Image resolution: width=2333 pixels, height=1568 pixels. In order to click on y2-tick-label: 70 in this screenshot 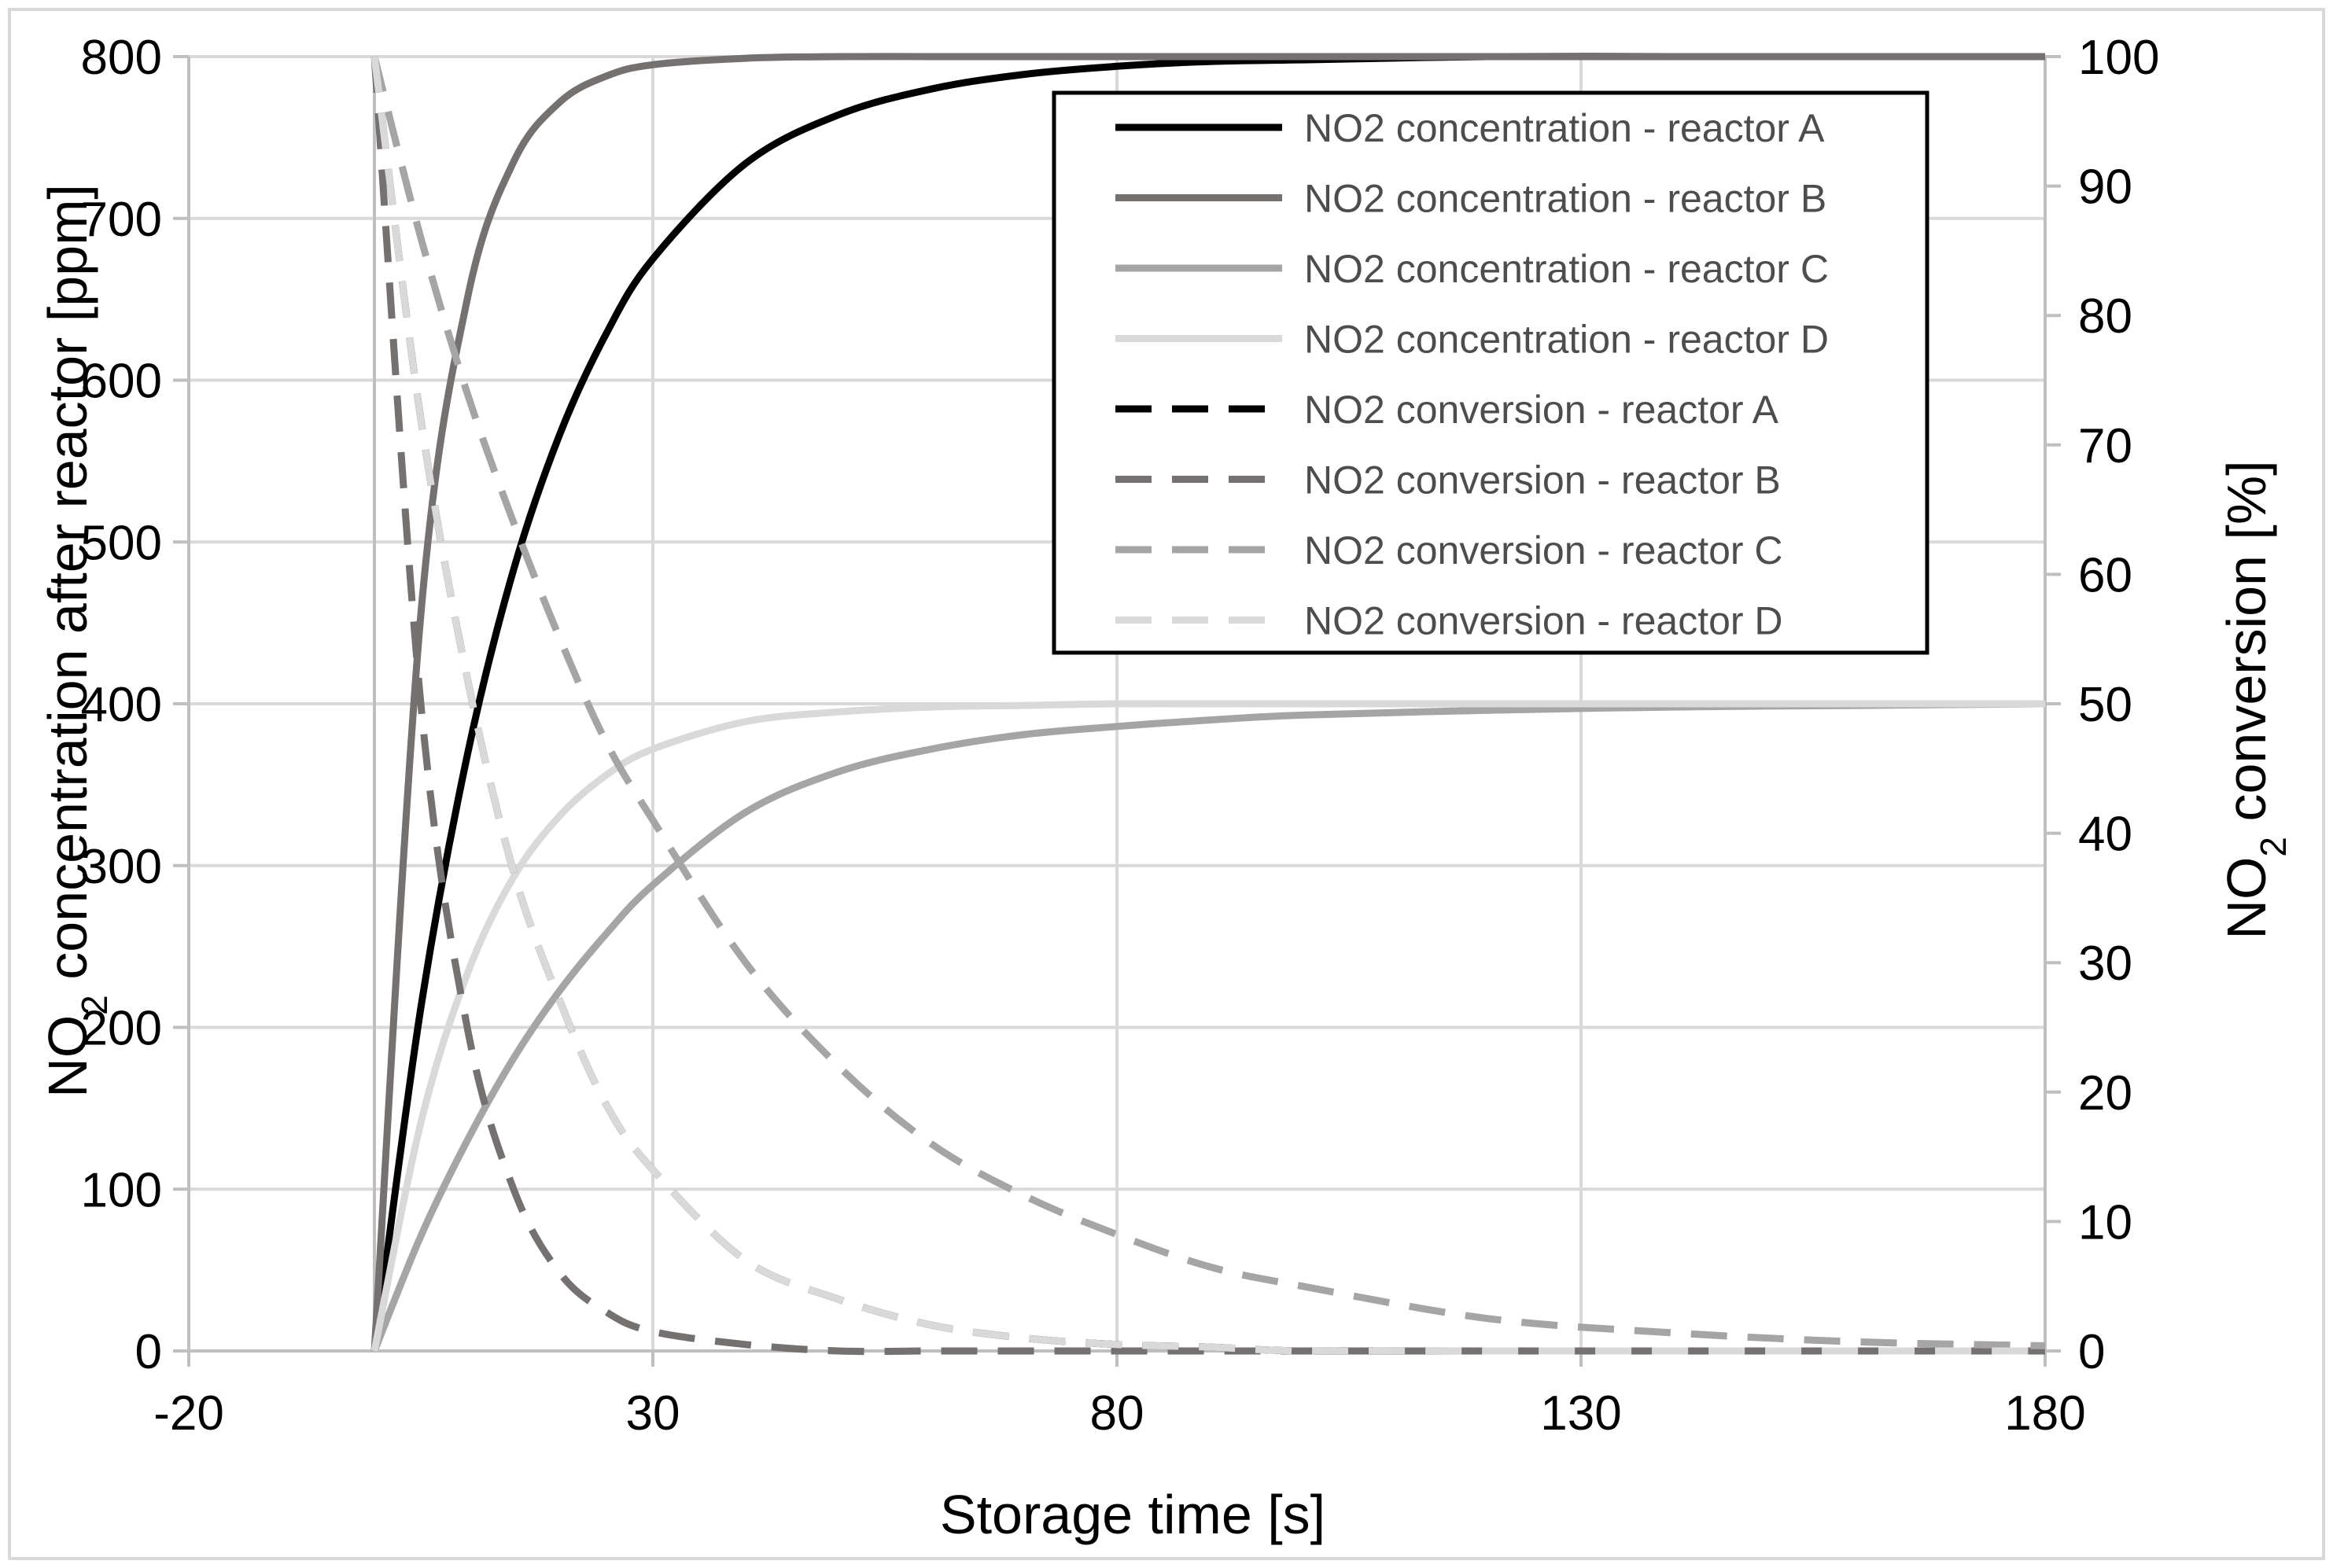, I will do `click(2105, 446)`.